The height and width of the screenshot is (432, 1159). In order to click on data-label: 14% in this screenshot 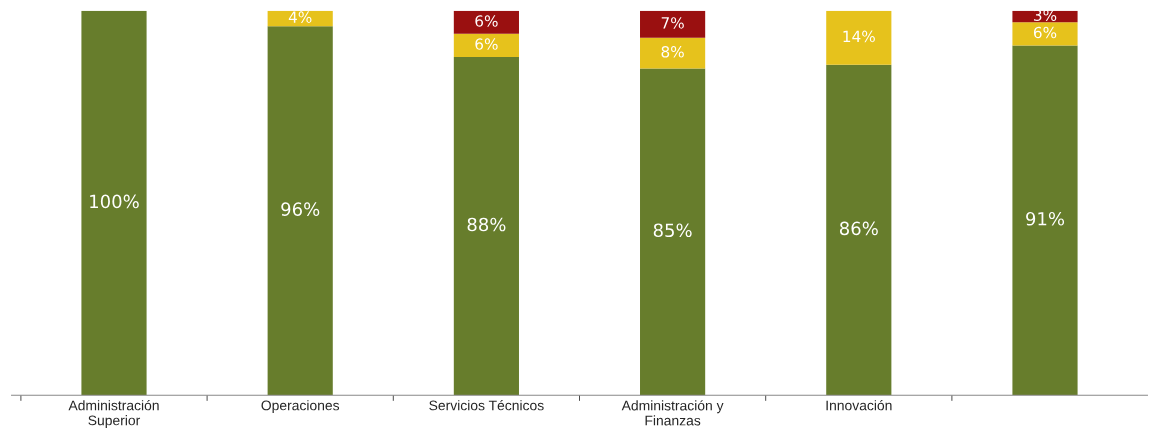, I will do `click(859, 36)`.